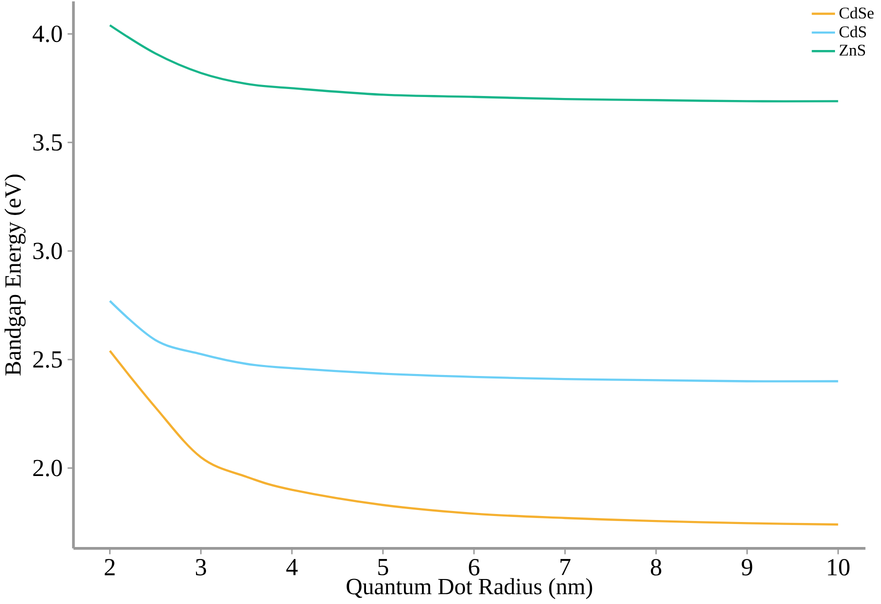 The height and width of the screenshot is (604, 881). Describe the element at coordinates (47, 142) in the screenshot. I see `y-tick-label: 3.5` at that location.